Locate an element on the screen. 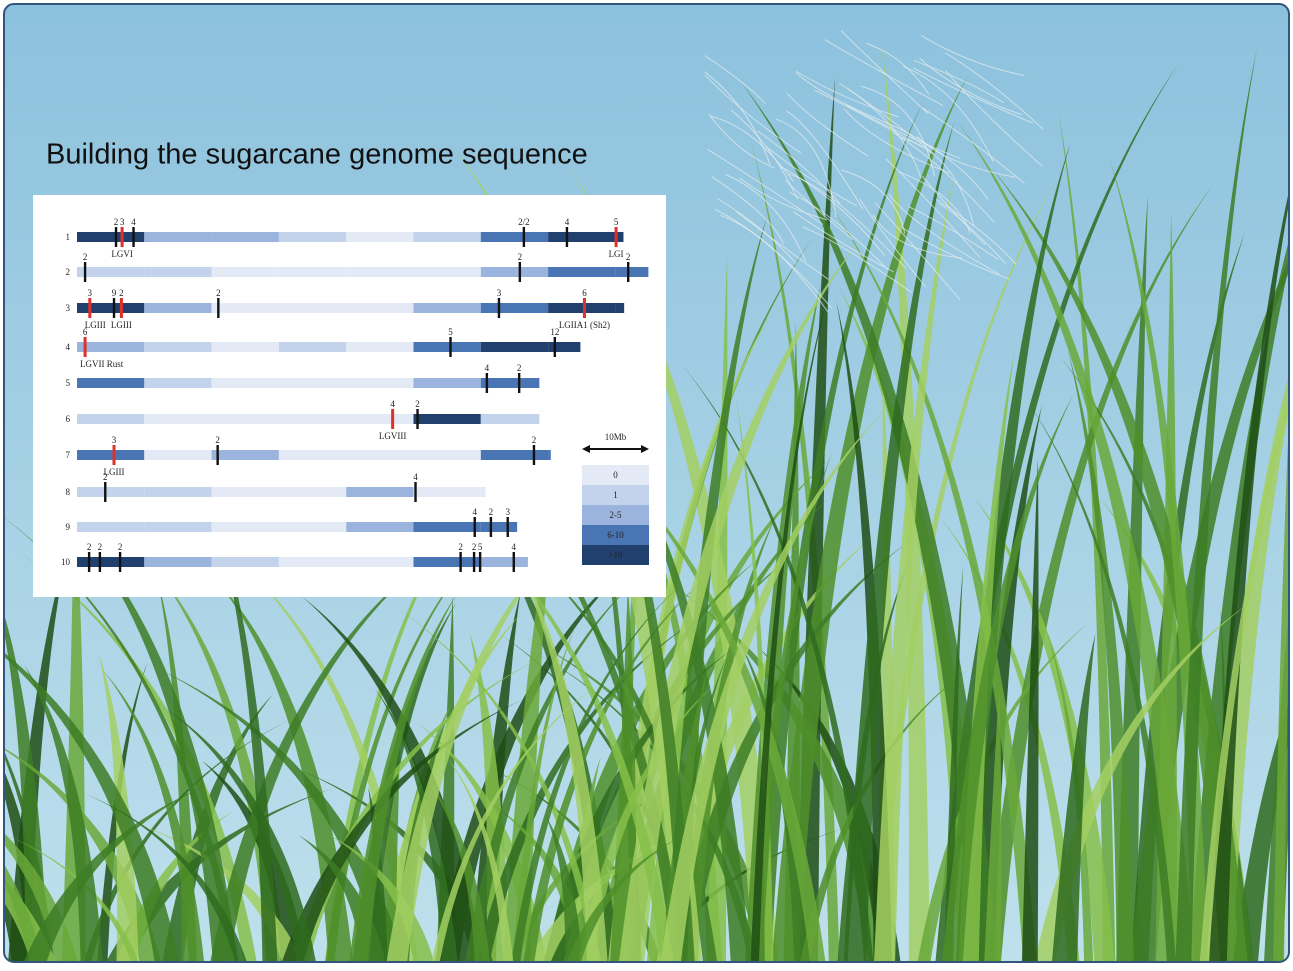  title: Building the sugarcane genome sequence is located at coordinates (317, 155).